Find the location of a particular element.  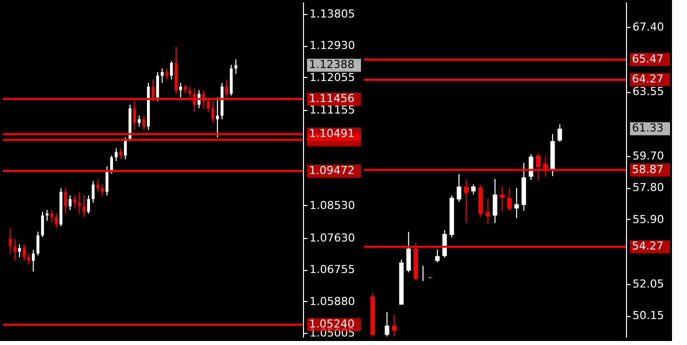

y-tick-label: 1.13805 is located at coordinates (332, 13).